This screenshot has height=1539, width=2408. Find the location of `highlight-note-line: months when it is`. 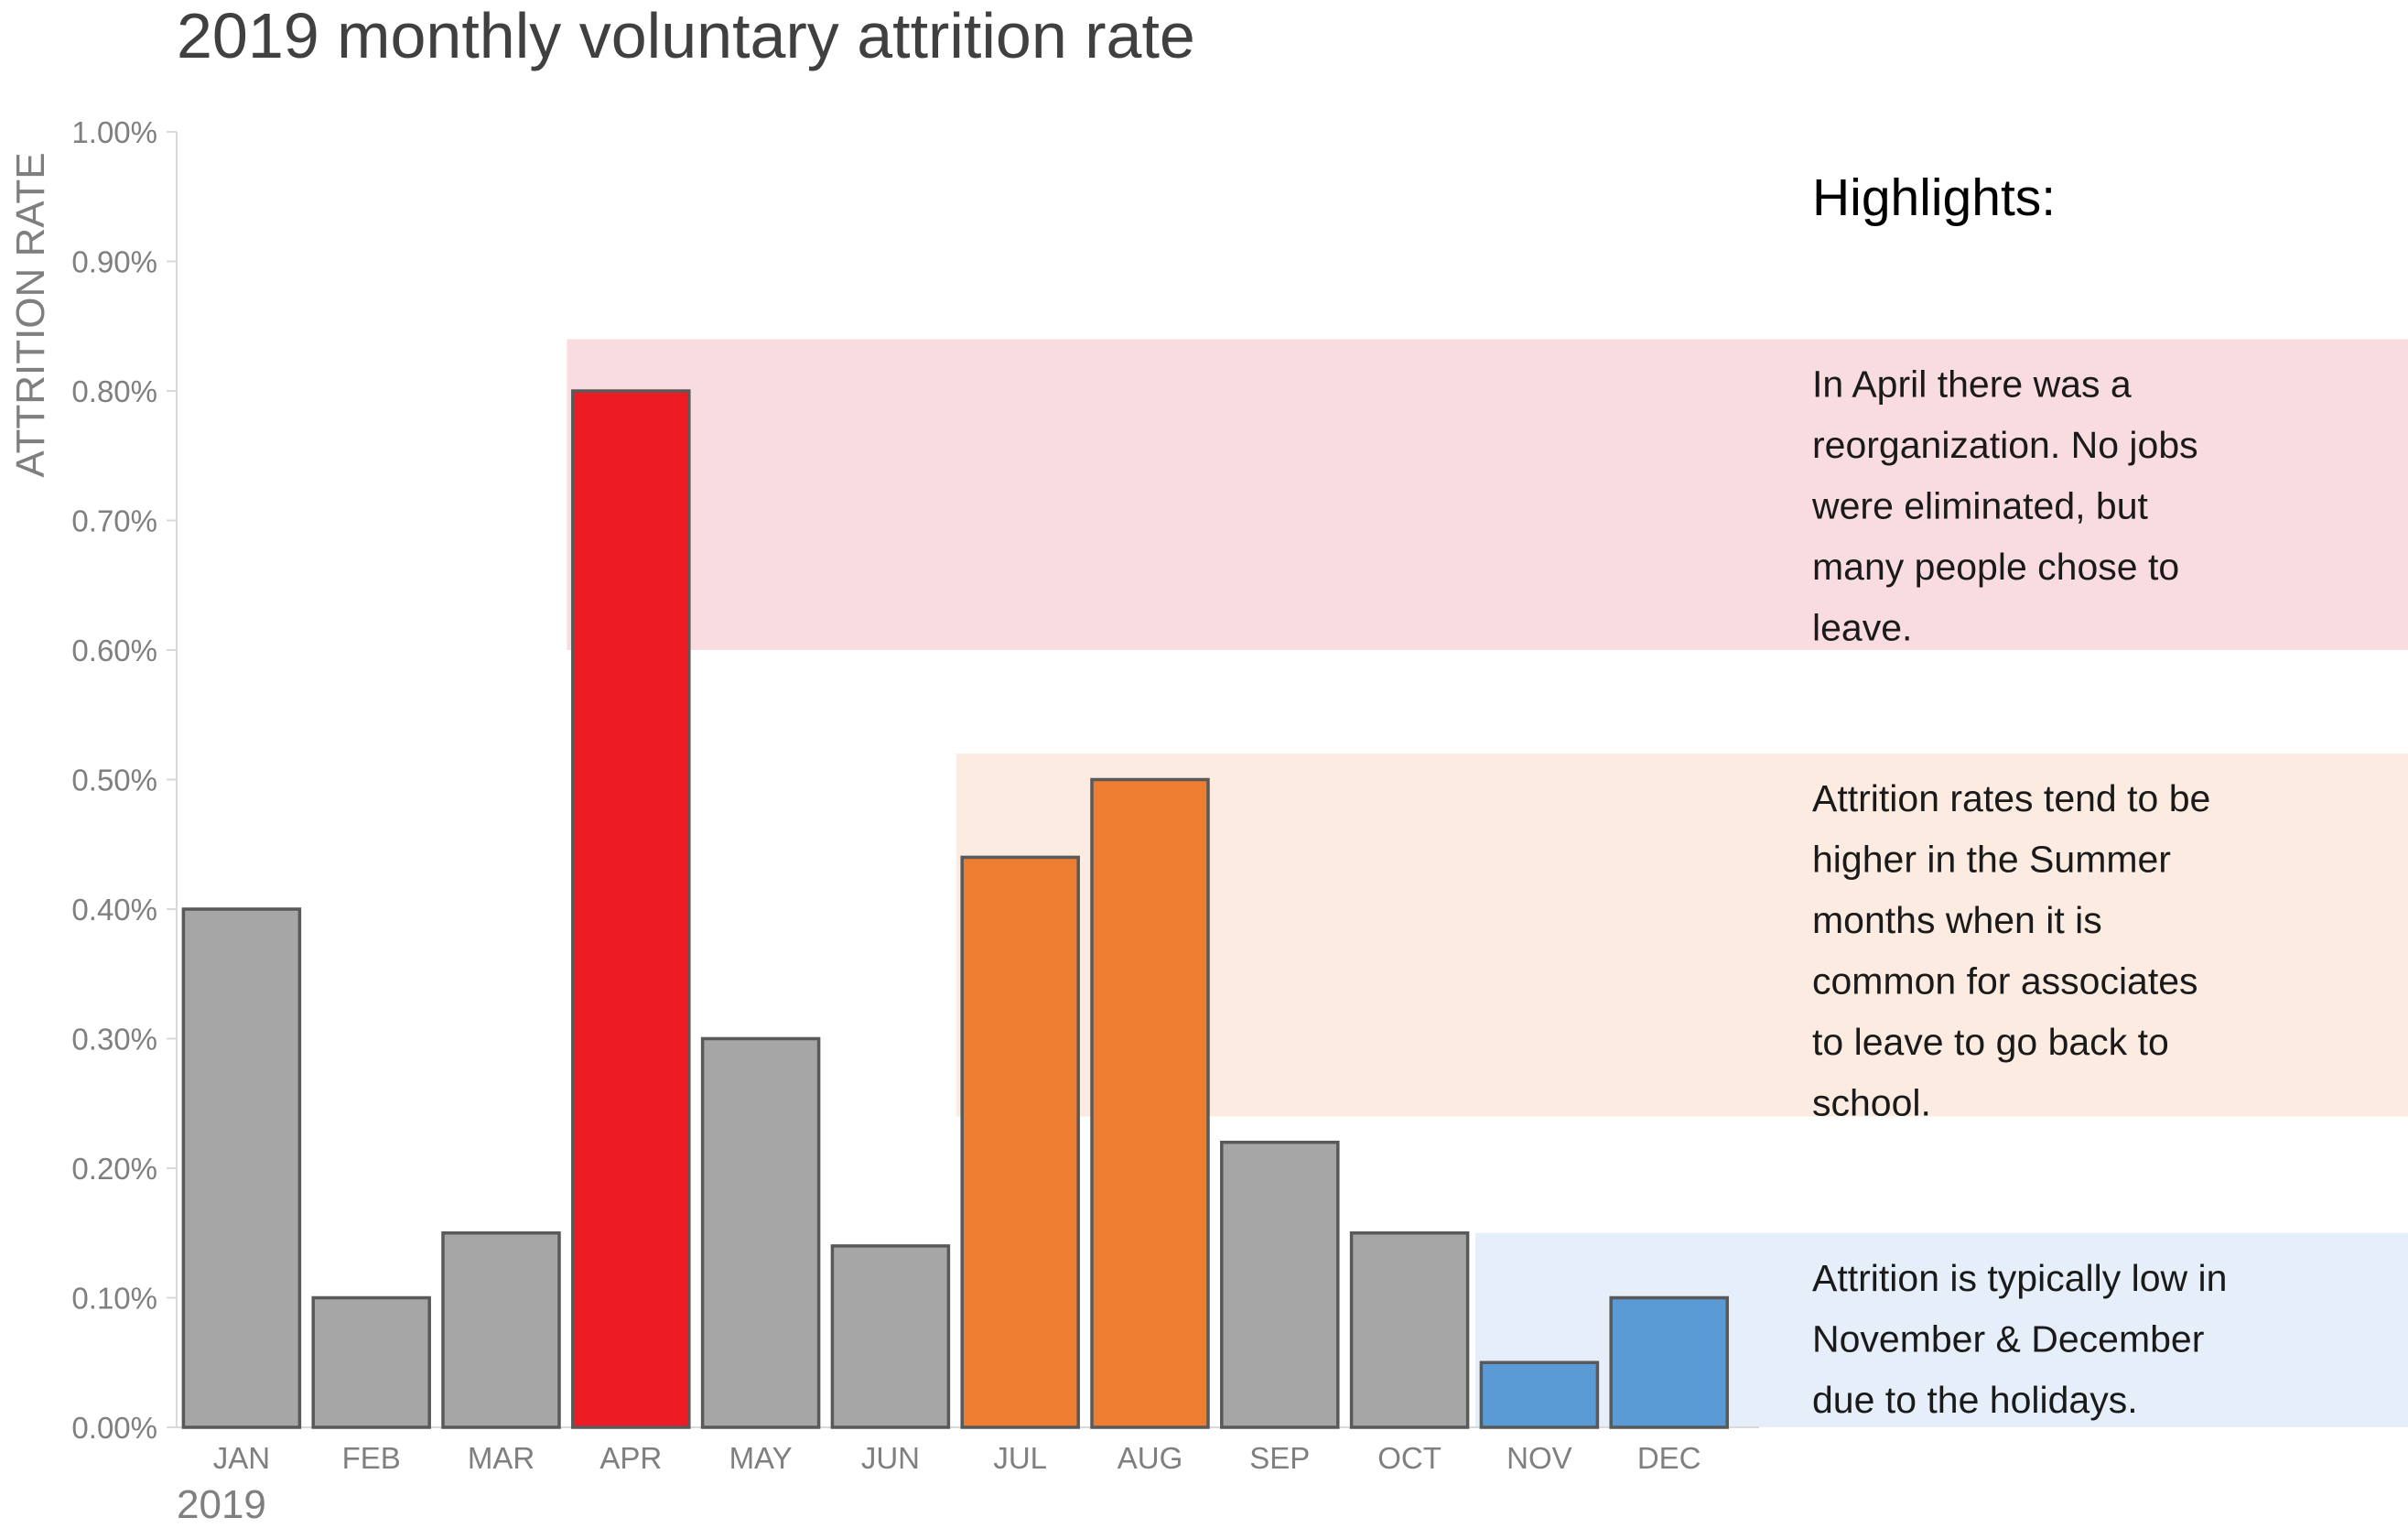

highlight-note-line: months when it is is located at coordinates (1957, 920).